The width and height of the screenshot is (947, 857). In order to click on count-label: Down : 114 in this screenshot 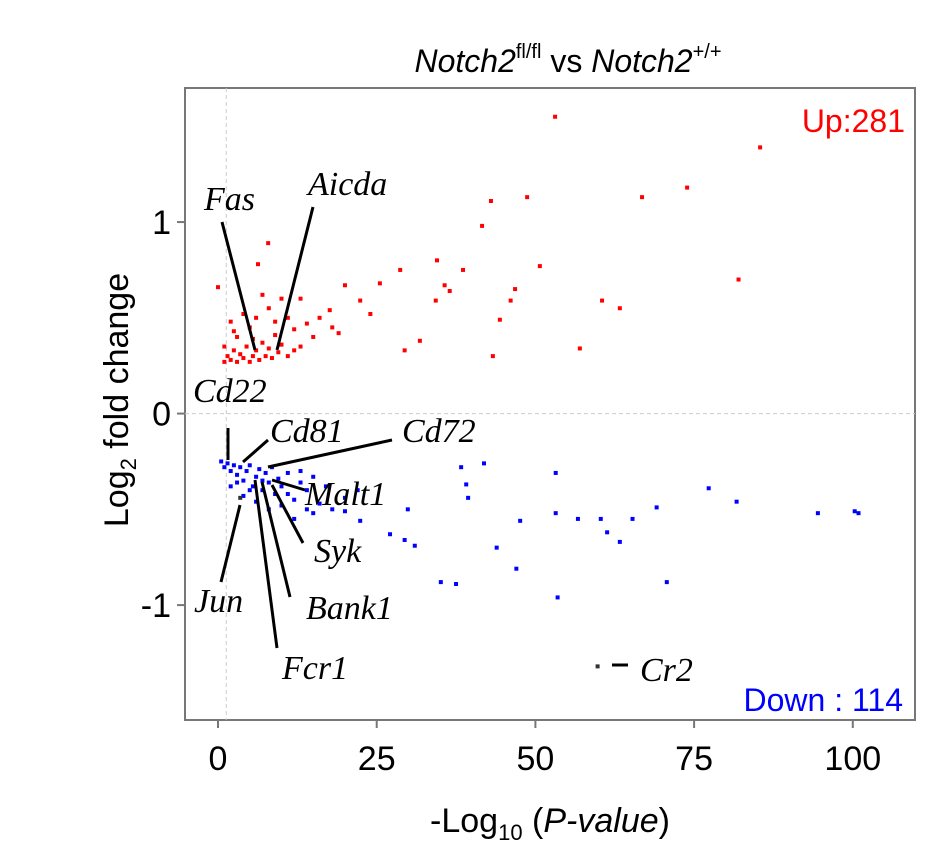, I will do `click(824, 700)`.